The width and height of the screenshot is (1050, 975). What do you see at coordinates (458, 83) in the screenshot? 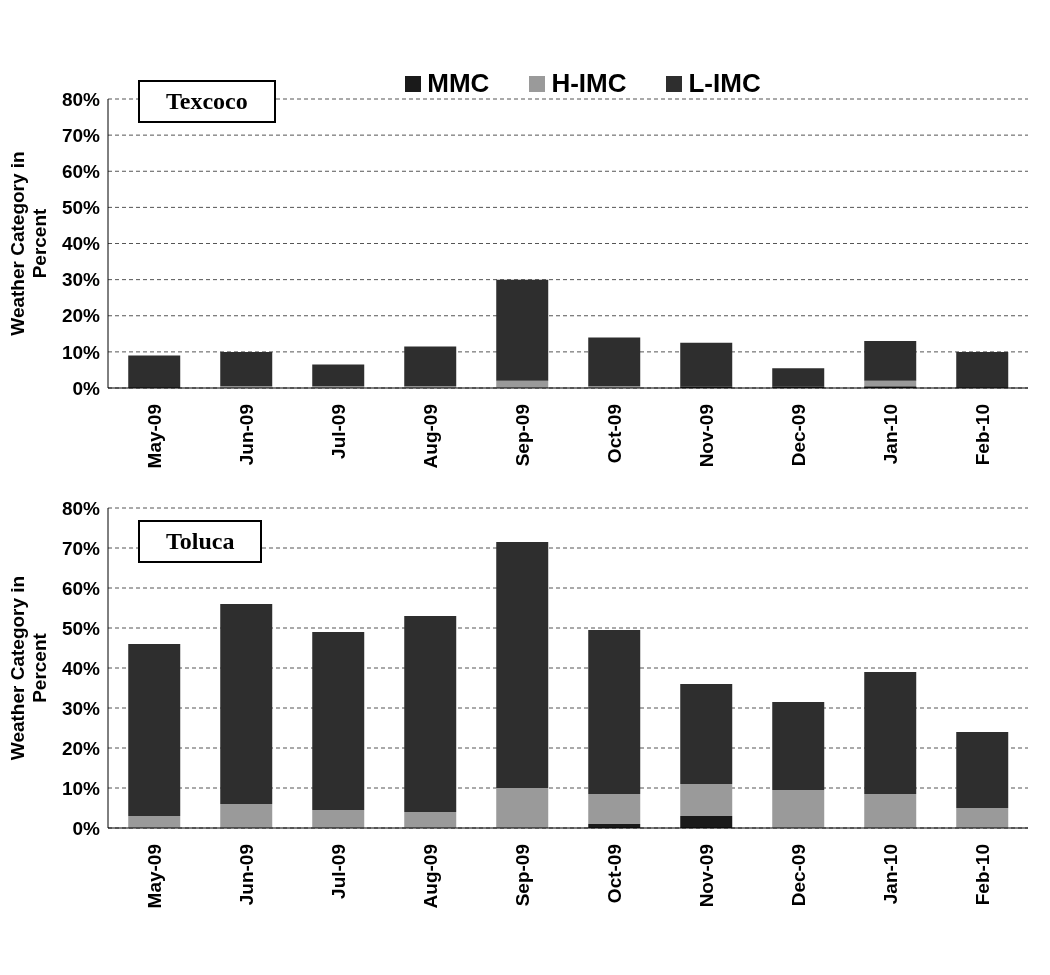
I see `legend-label: MMC` at bounding box center [458, 83].